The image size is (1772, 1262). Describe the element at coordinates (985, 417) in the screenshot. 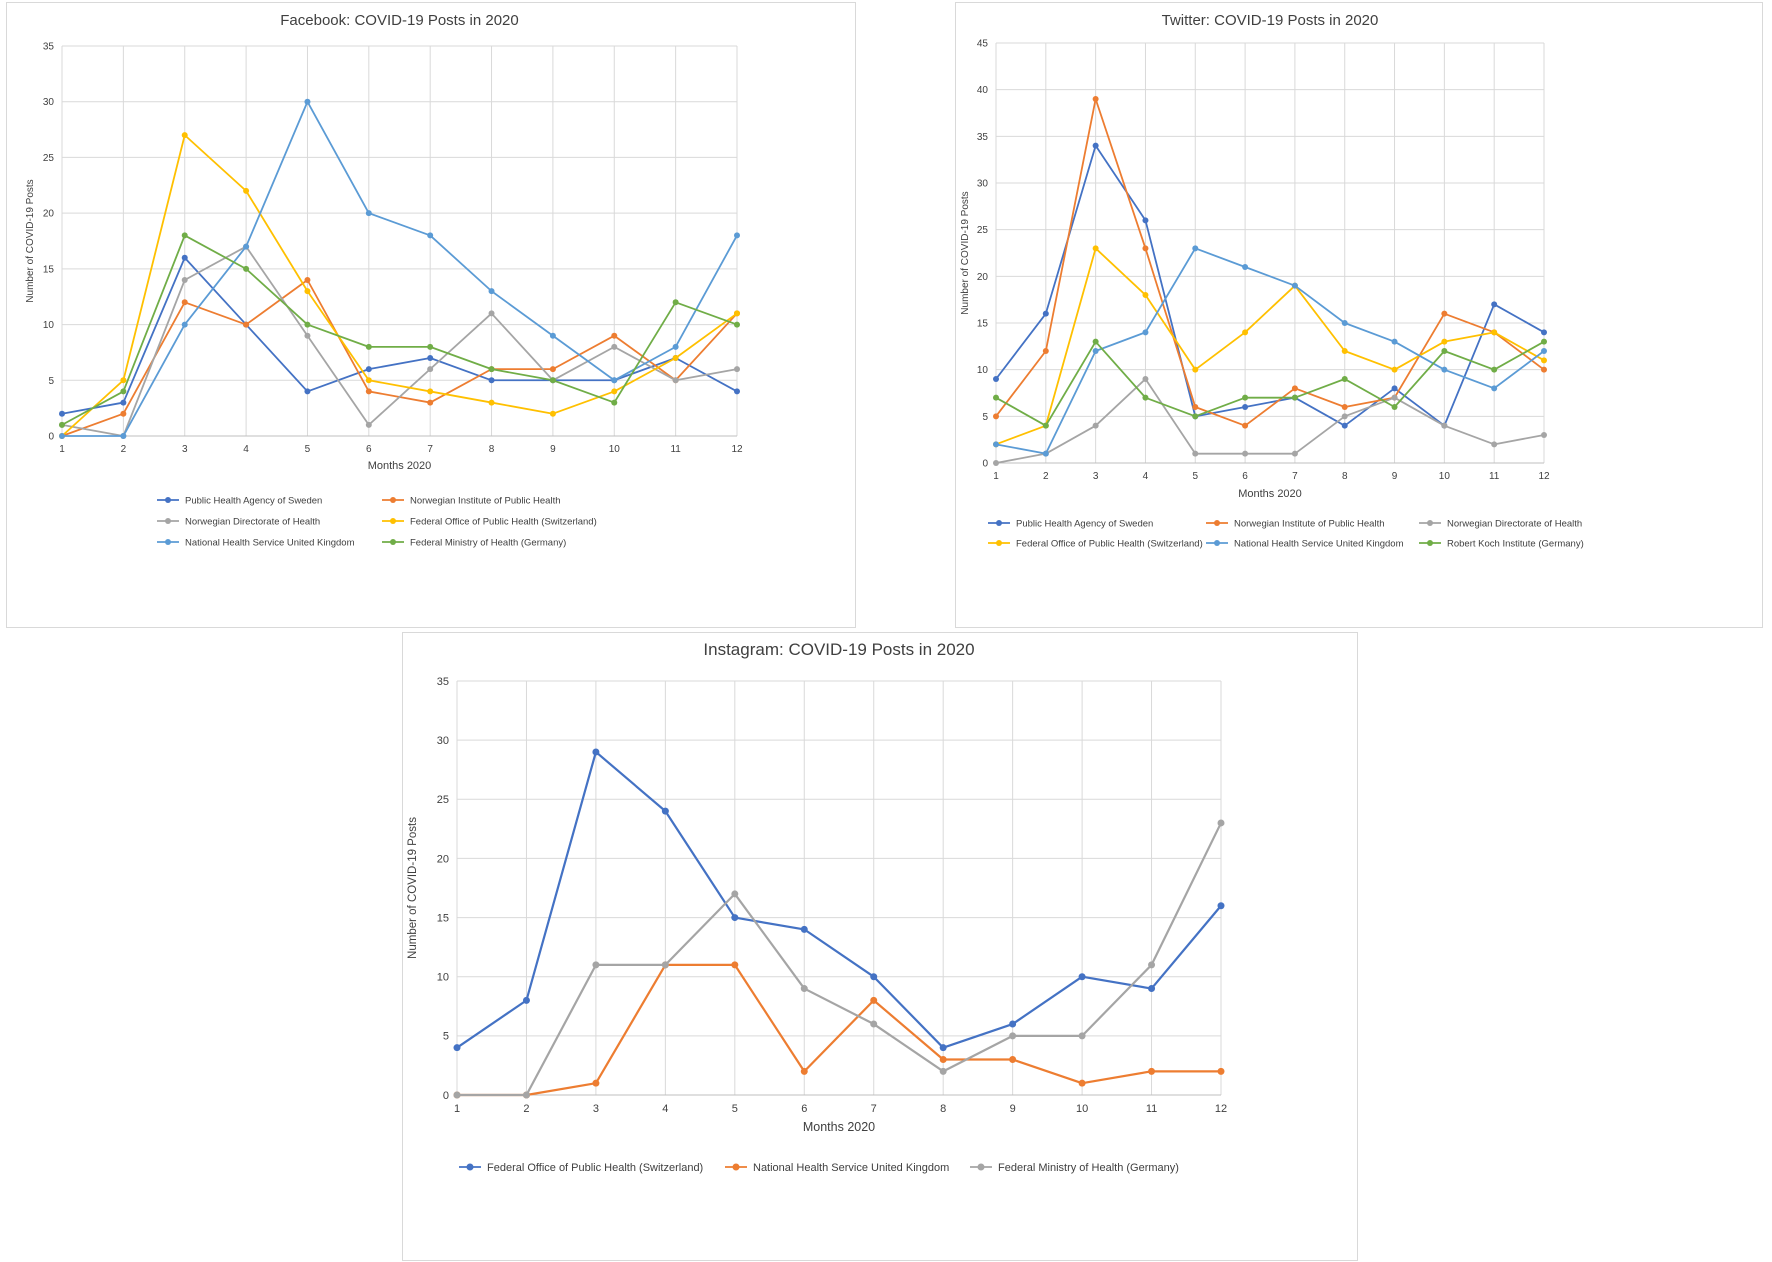

I see `twitter-ytick-label: 5` at that location.